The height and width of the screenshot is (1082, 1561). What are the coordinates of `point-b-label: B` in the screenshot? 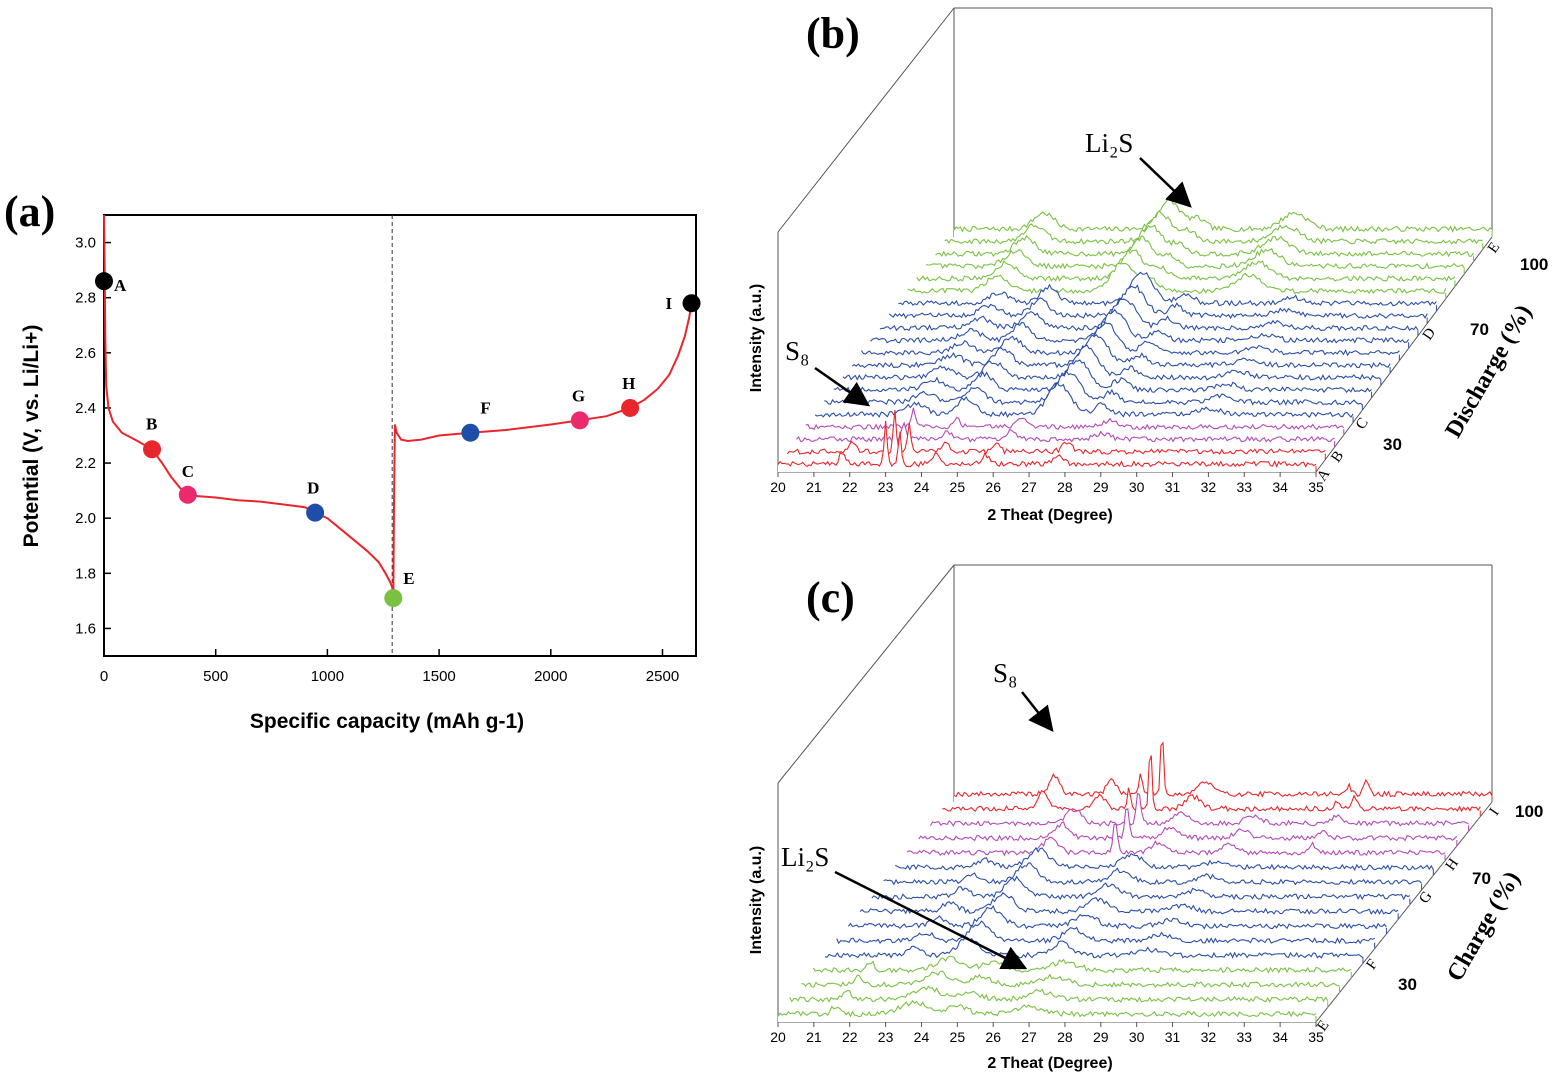 It's located at (151, 423).